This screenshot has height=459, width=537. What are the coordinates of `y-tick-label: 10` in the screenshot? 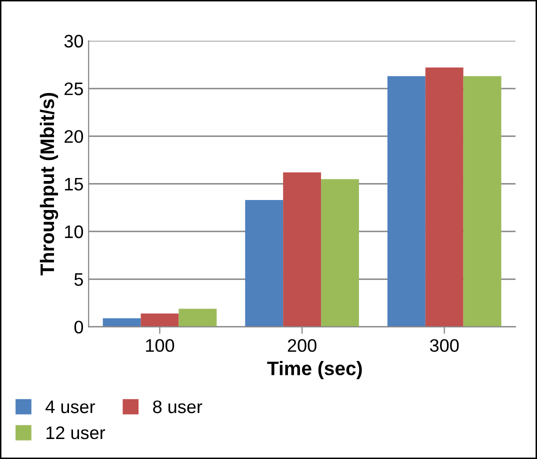 It's located at (74, 231).